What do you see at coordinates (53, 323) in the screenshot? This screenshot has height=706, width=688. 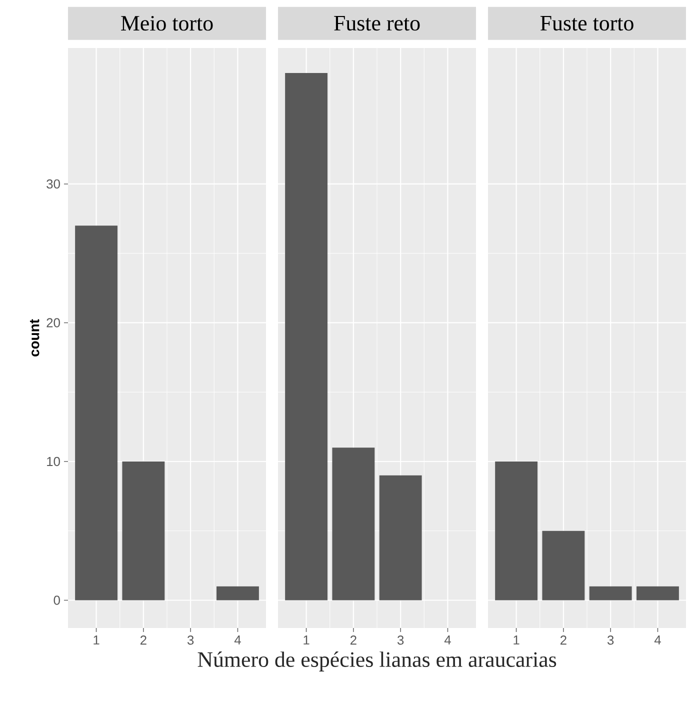 I see `y-tick-label: 20` at bounding box center [53, 323].